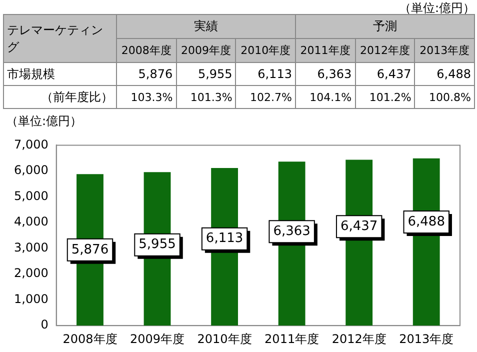  I want to click on y-tick-label: 6,000, so click(31, 170).